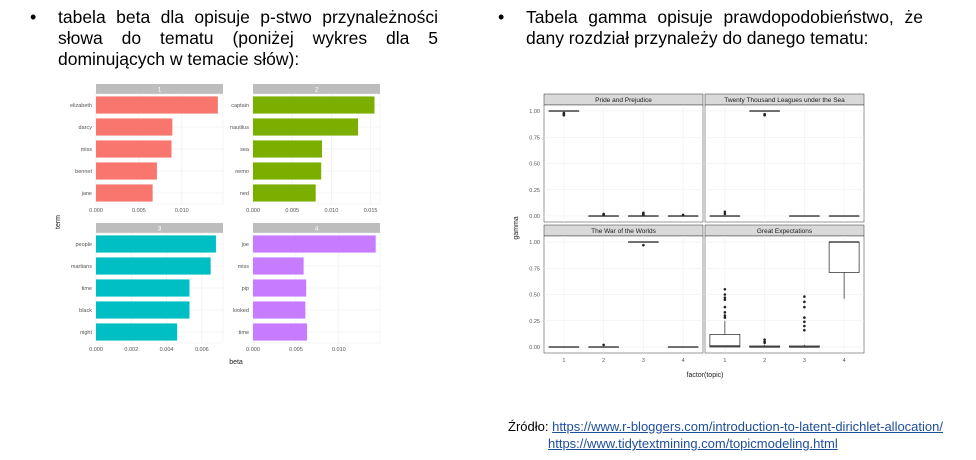 This screenshot has width=976, height=460. I want to click on beta-bar-1-bennet, so click(126, 171).